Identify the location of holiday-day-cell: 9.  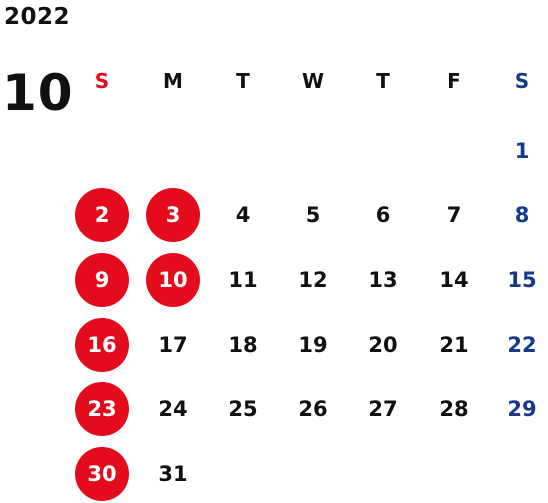
(102, 280).